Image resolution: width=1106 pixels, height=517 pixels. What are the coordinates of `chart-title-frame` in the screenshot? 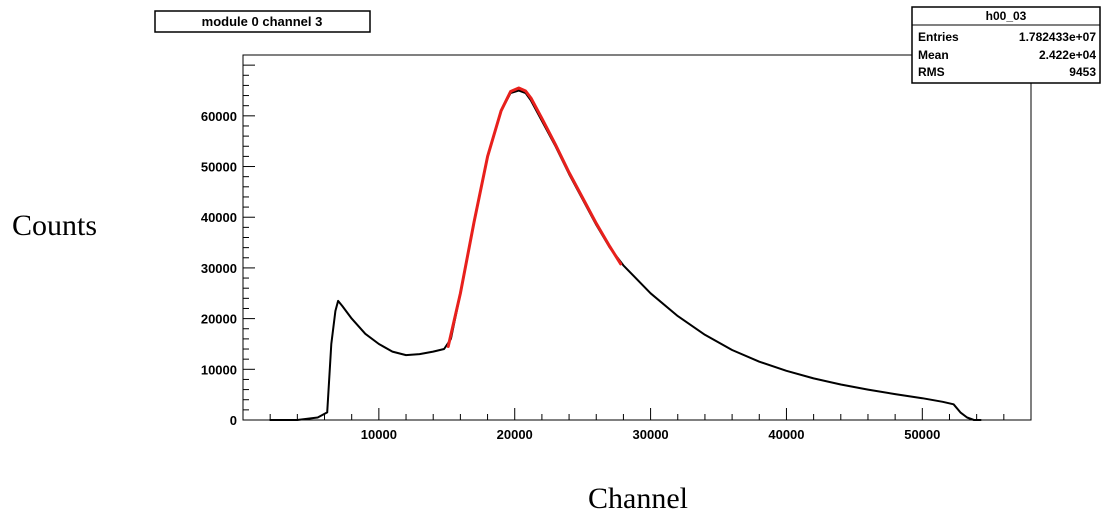 It's located at (262, 21).